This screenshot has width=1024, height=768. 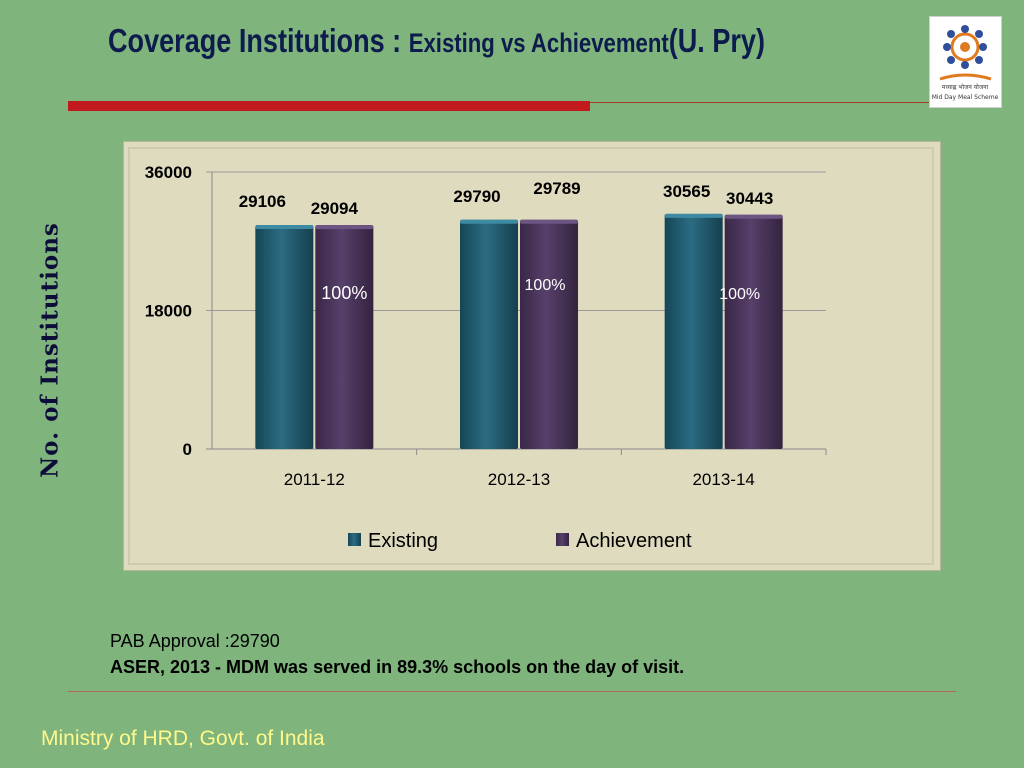 I want to click on pab-approval-note: PAB Approval :29790, so click(x=195, y=641).